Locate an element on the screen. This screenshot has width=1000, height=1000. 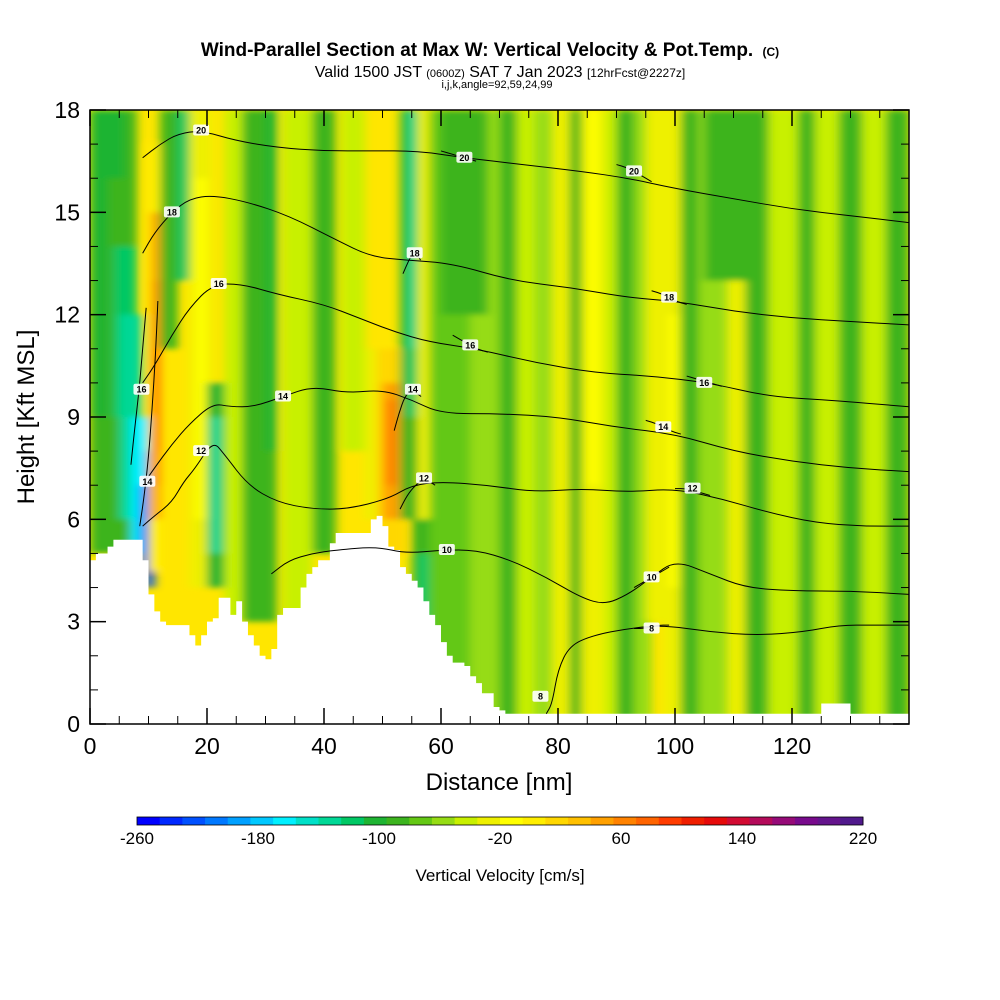
contour-label: 18 is located at coordinates (172, 212).